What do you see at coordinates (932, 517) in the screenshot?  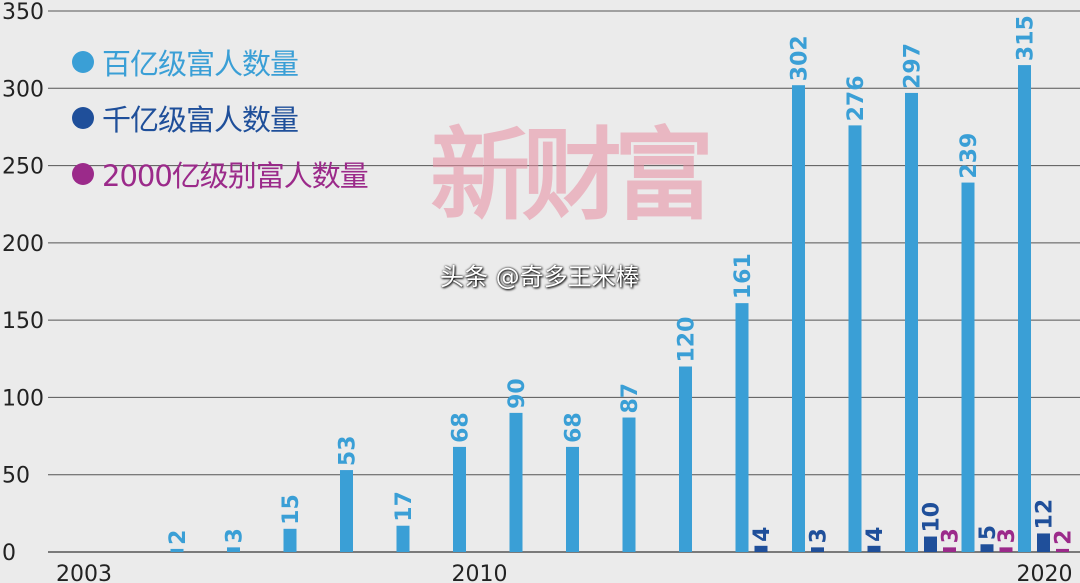 I see `bar-value-label: 10` at bounding box center [932, 517].